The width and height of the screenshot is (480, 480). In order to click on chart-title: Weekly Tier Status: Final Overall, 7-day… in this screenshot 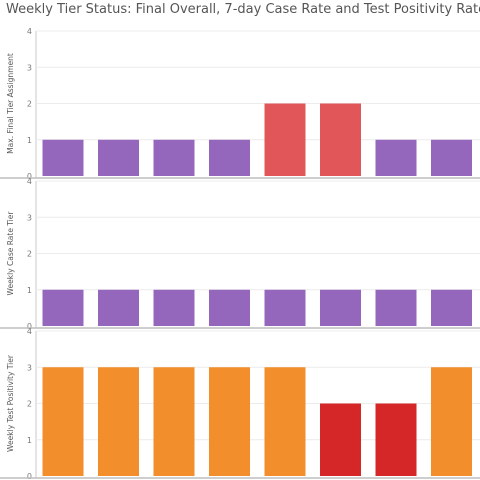, I will do `click(243, 9)`.